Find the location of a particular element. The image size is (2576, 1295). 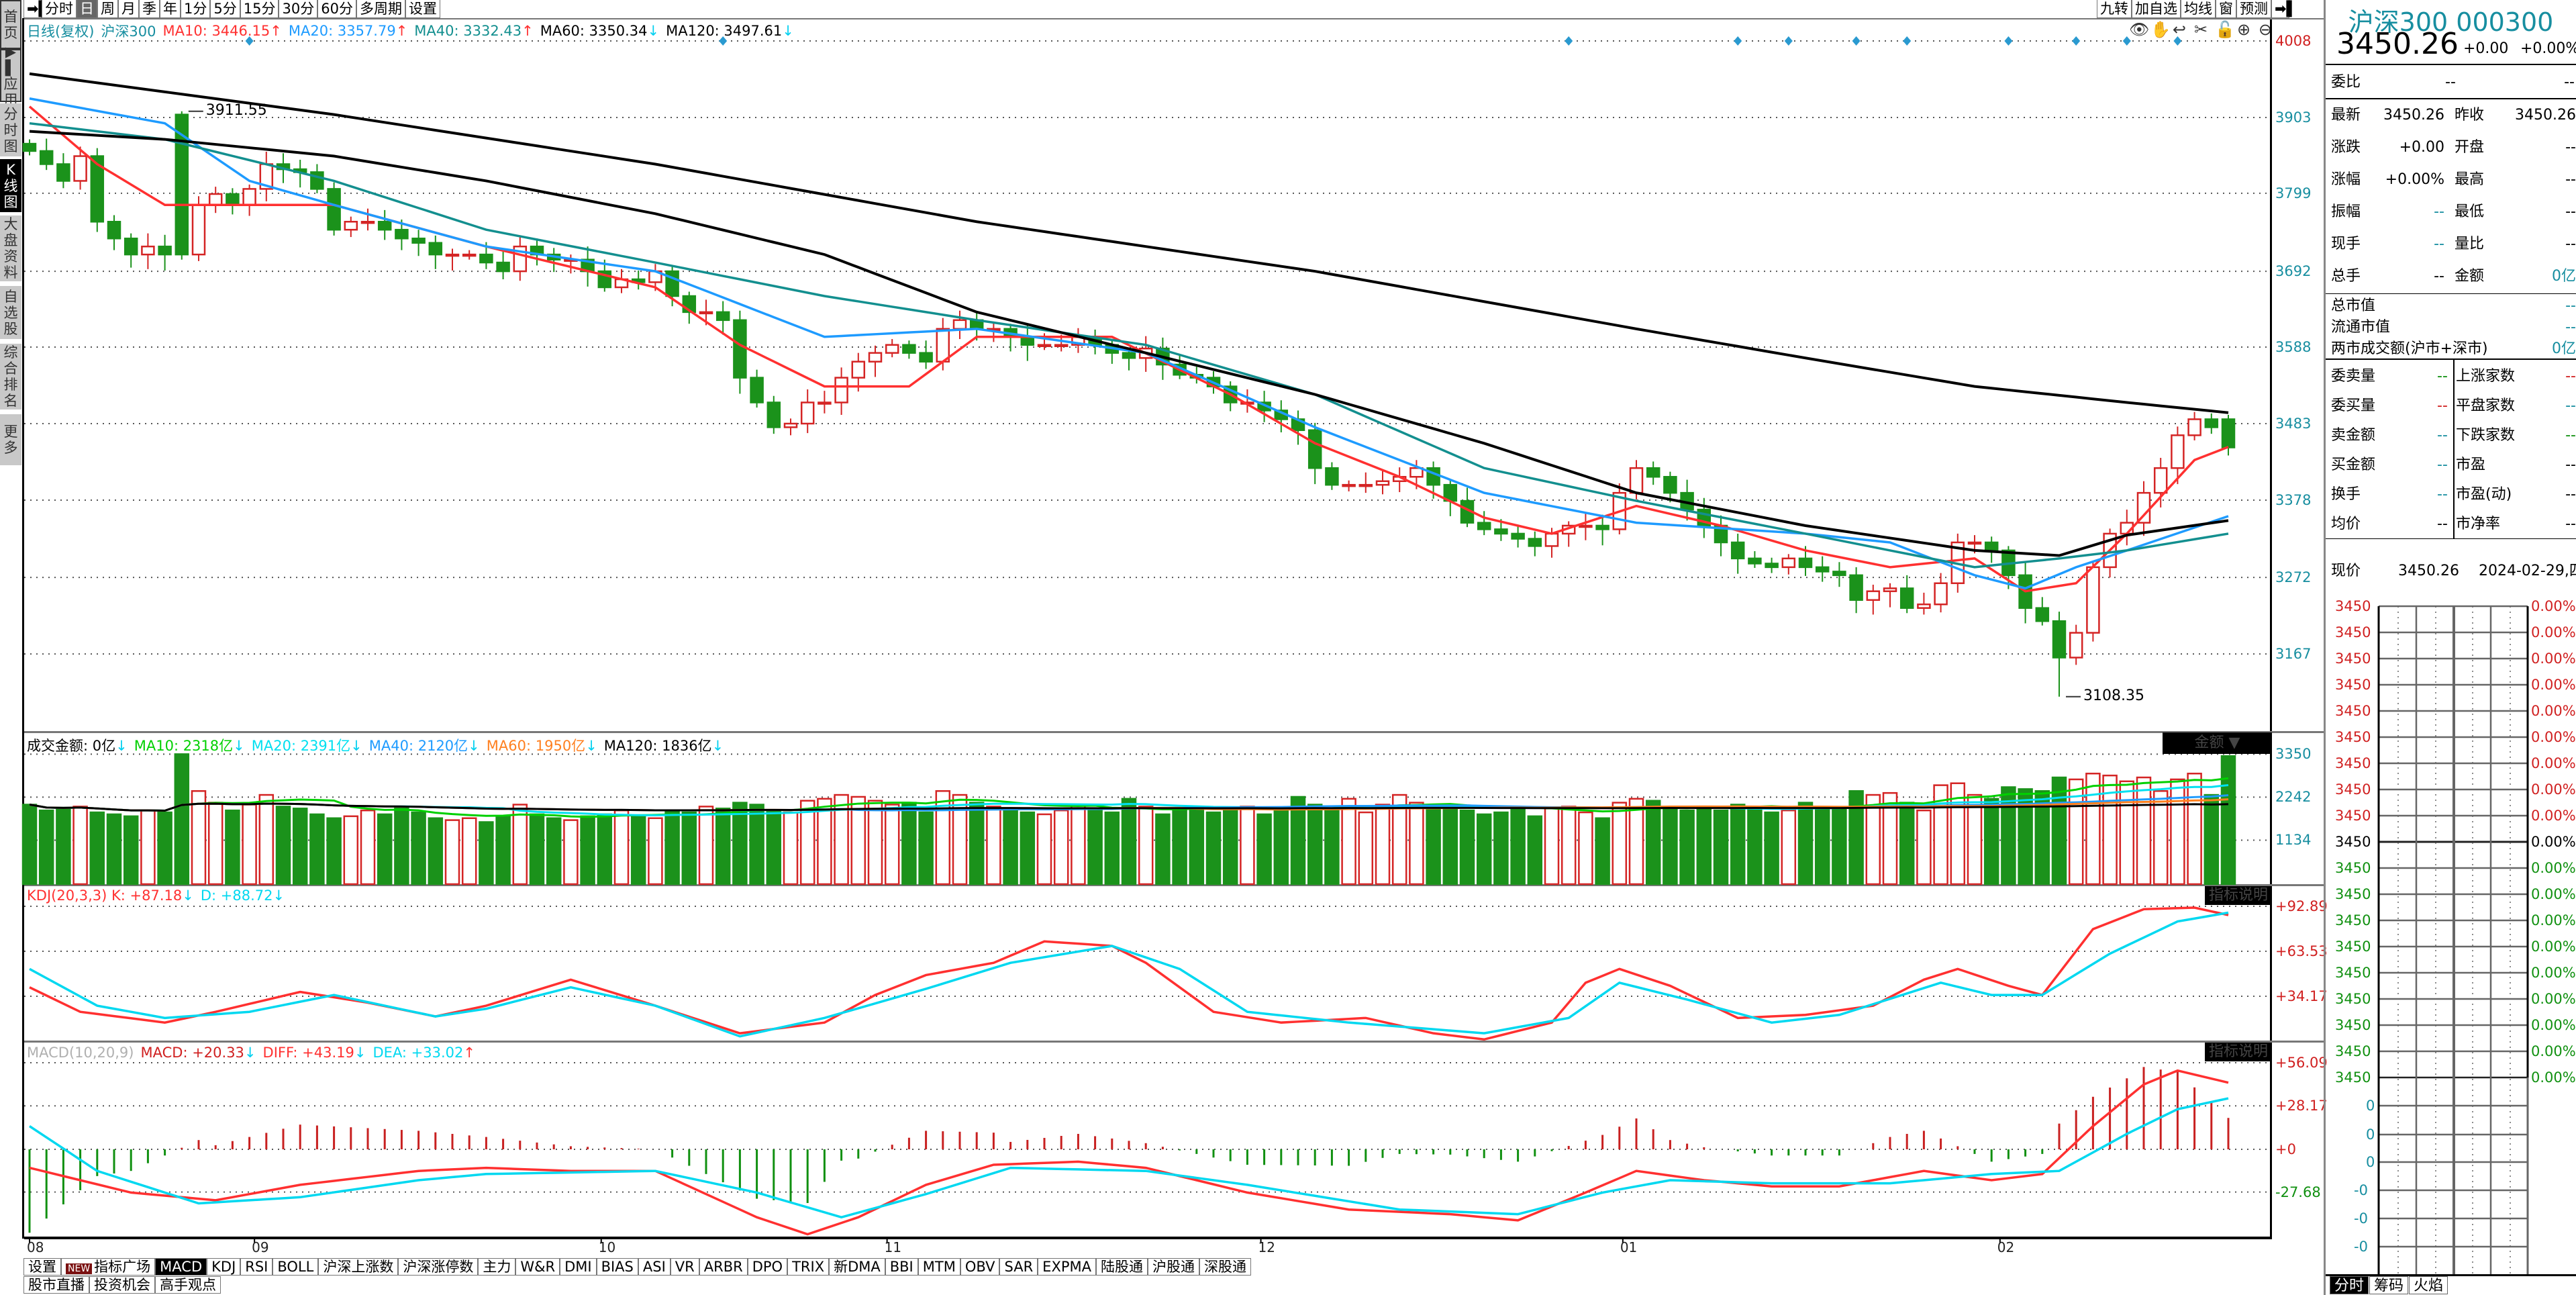

toolbar-button-1: 加自选 is located at coordinates (2156, 9).